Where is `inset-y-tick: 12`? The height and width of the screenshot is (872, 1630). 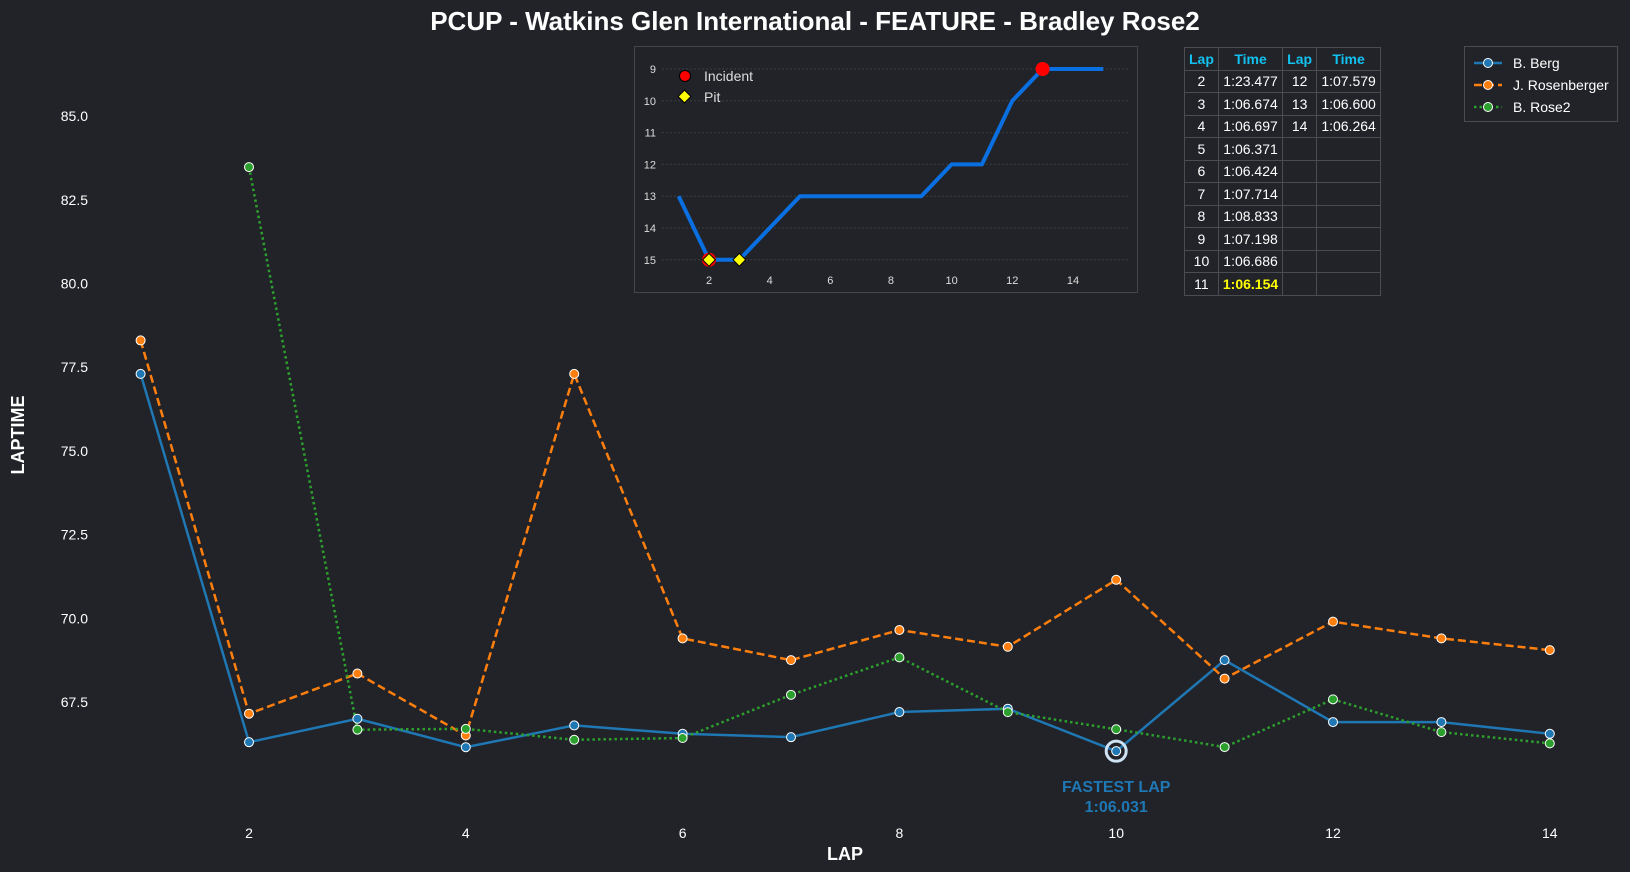 inset-y-tick: 12 is located at coordinates (650, 165).